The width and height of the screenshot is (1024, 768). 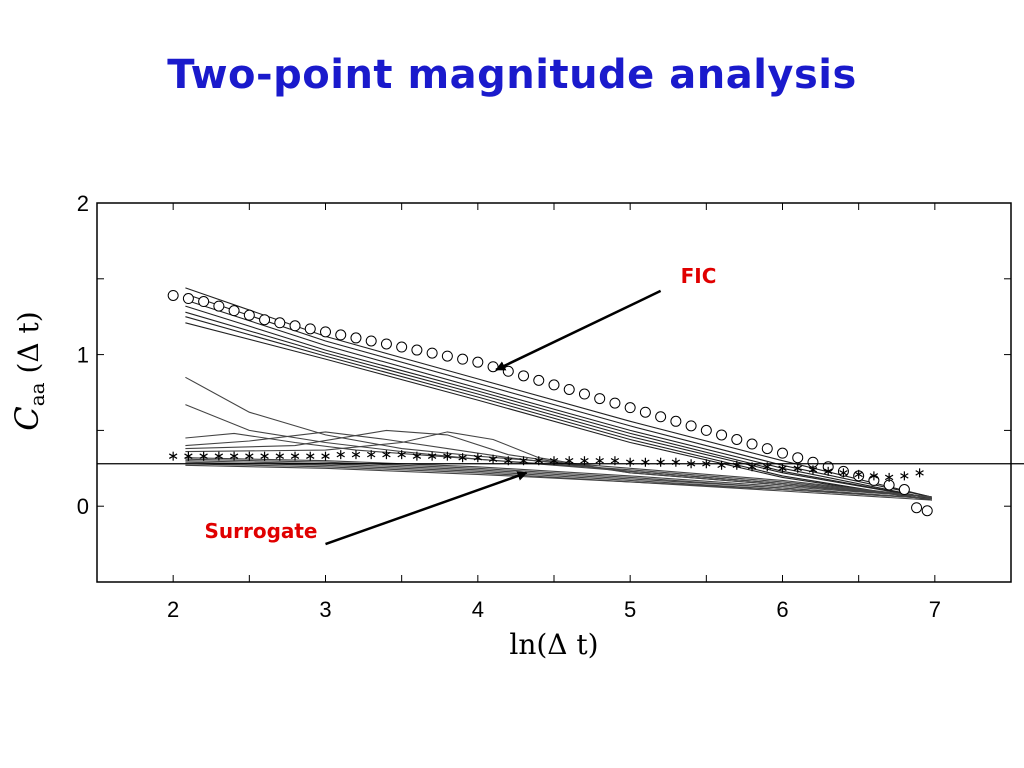 I want to click on y-axis-label-main: C, so click(x=27, y=418).